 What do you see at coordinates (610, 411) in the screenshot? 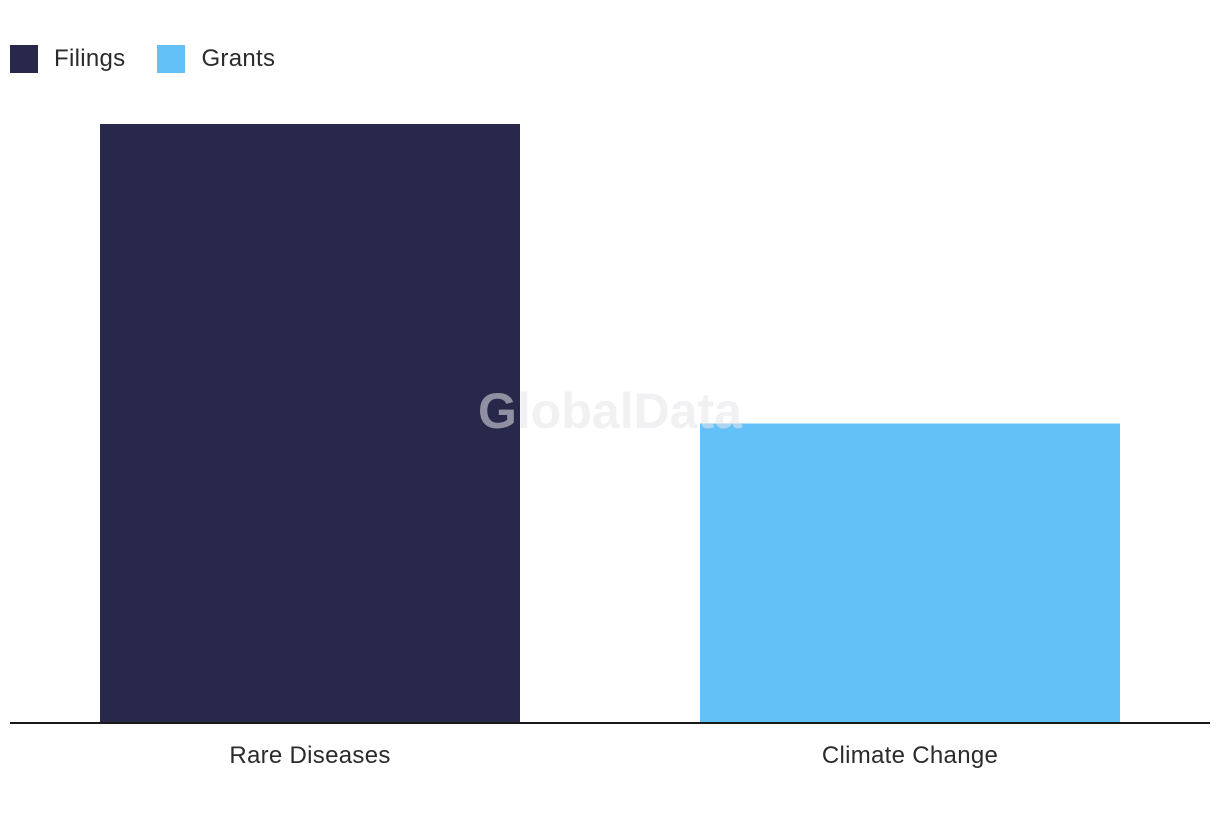
I see `watermark: GlobalData` at bounding box center [610, 411].